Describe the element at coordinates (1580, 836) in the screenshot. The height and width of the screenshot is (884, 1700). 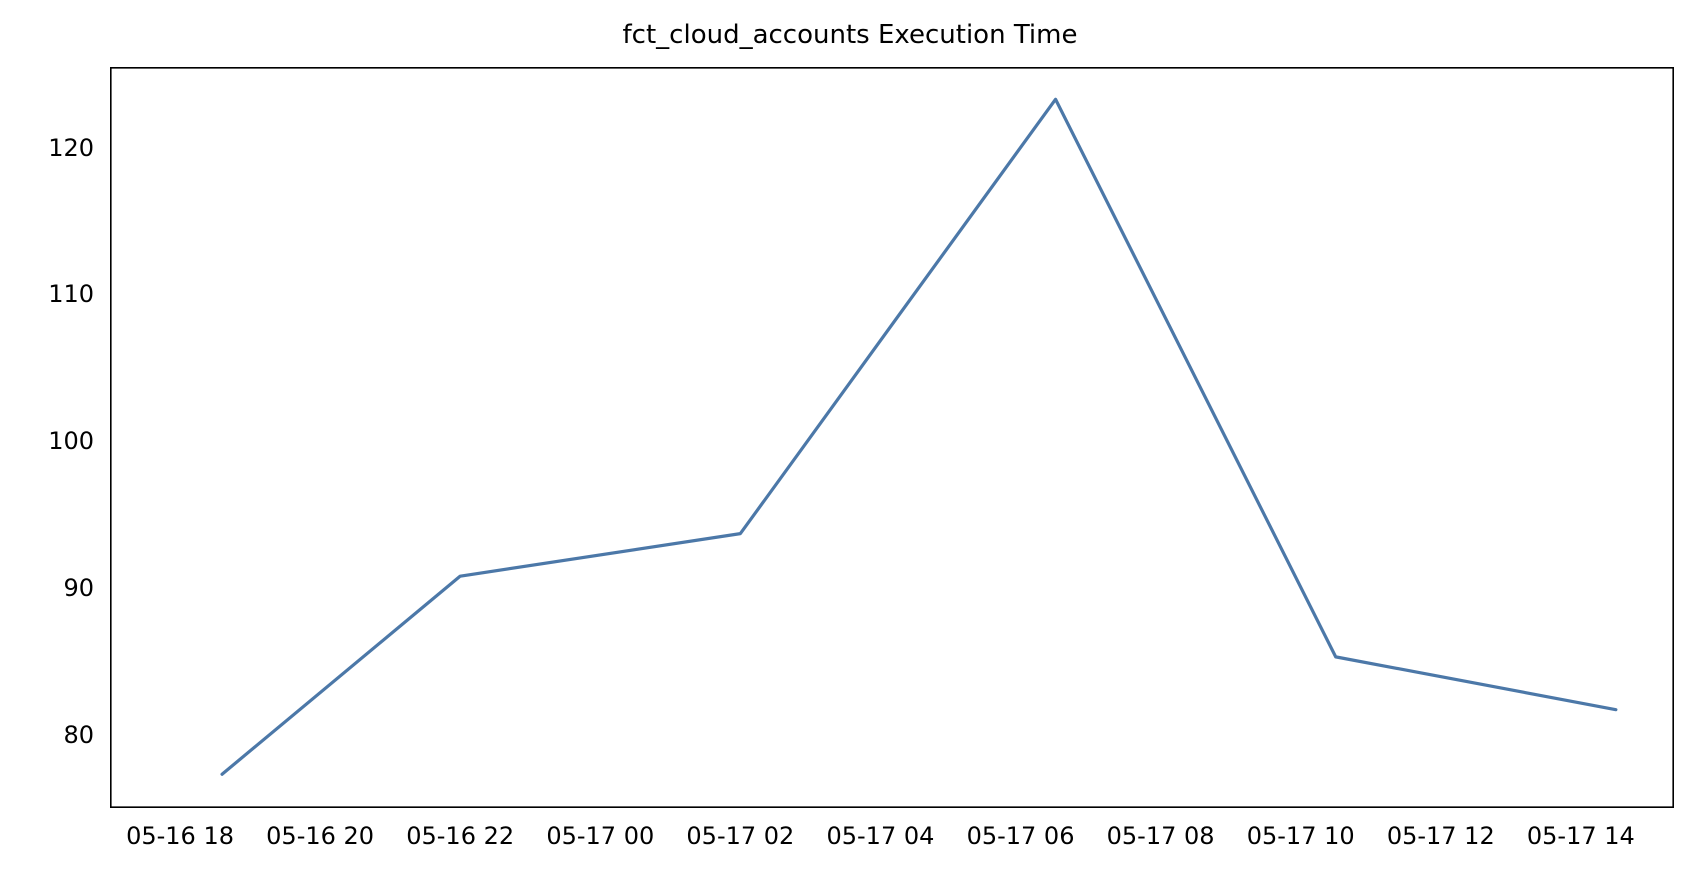
I see `x-tick-label: 05-17 14` at that location.